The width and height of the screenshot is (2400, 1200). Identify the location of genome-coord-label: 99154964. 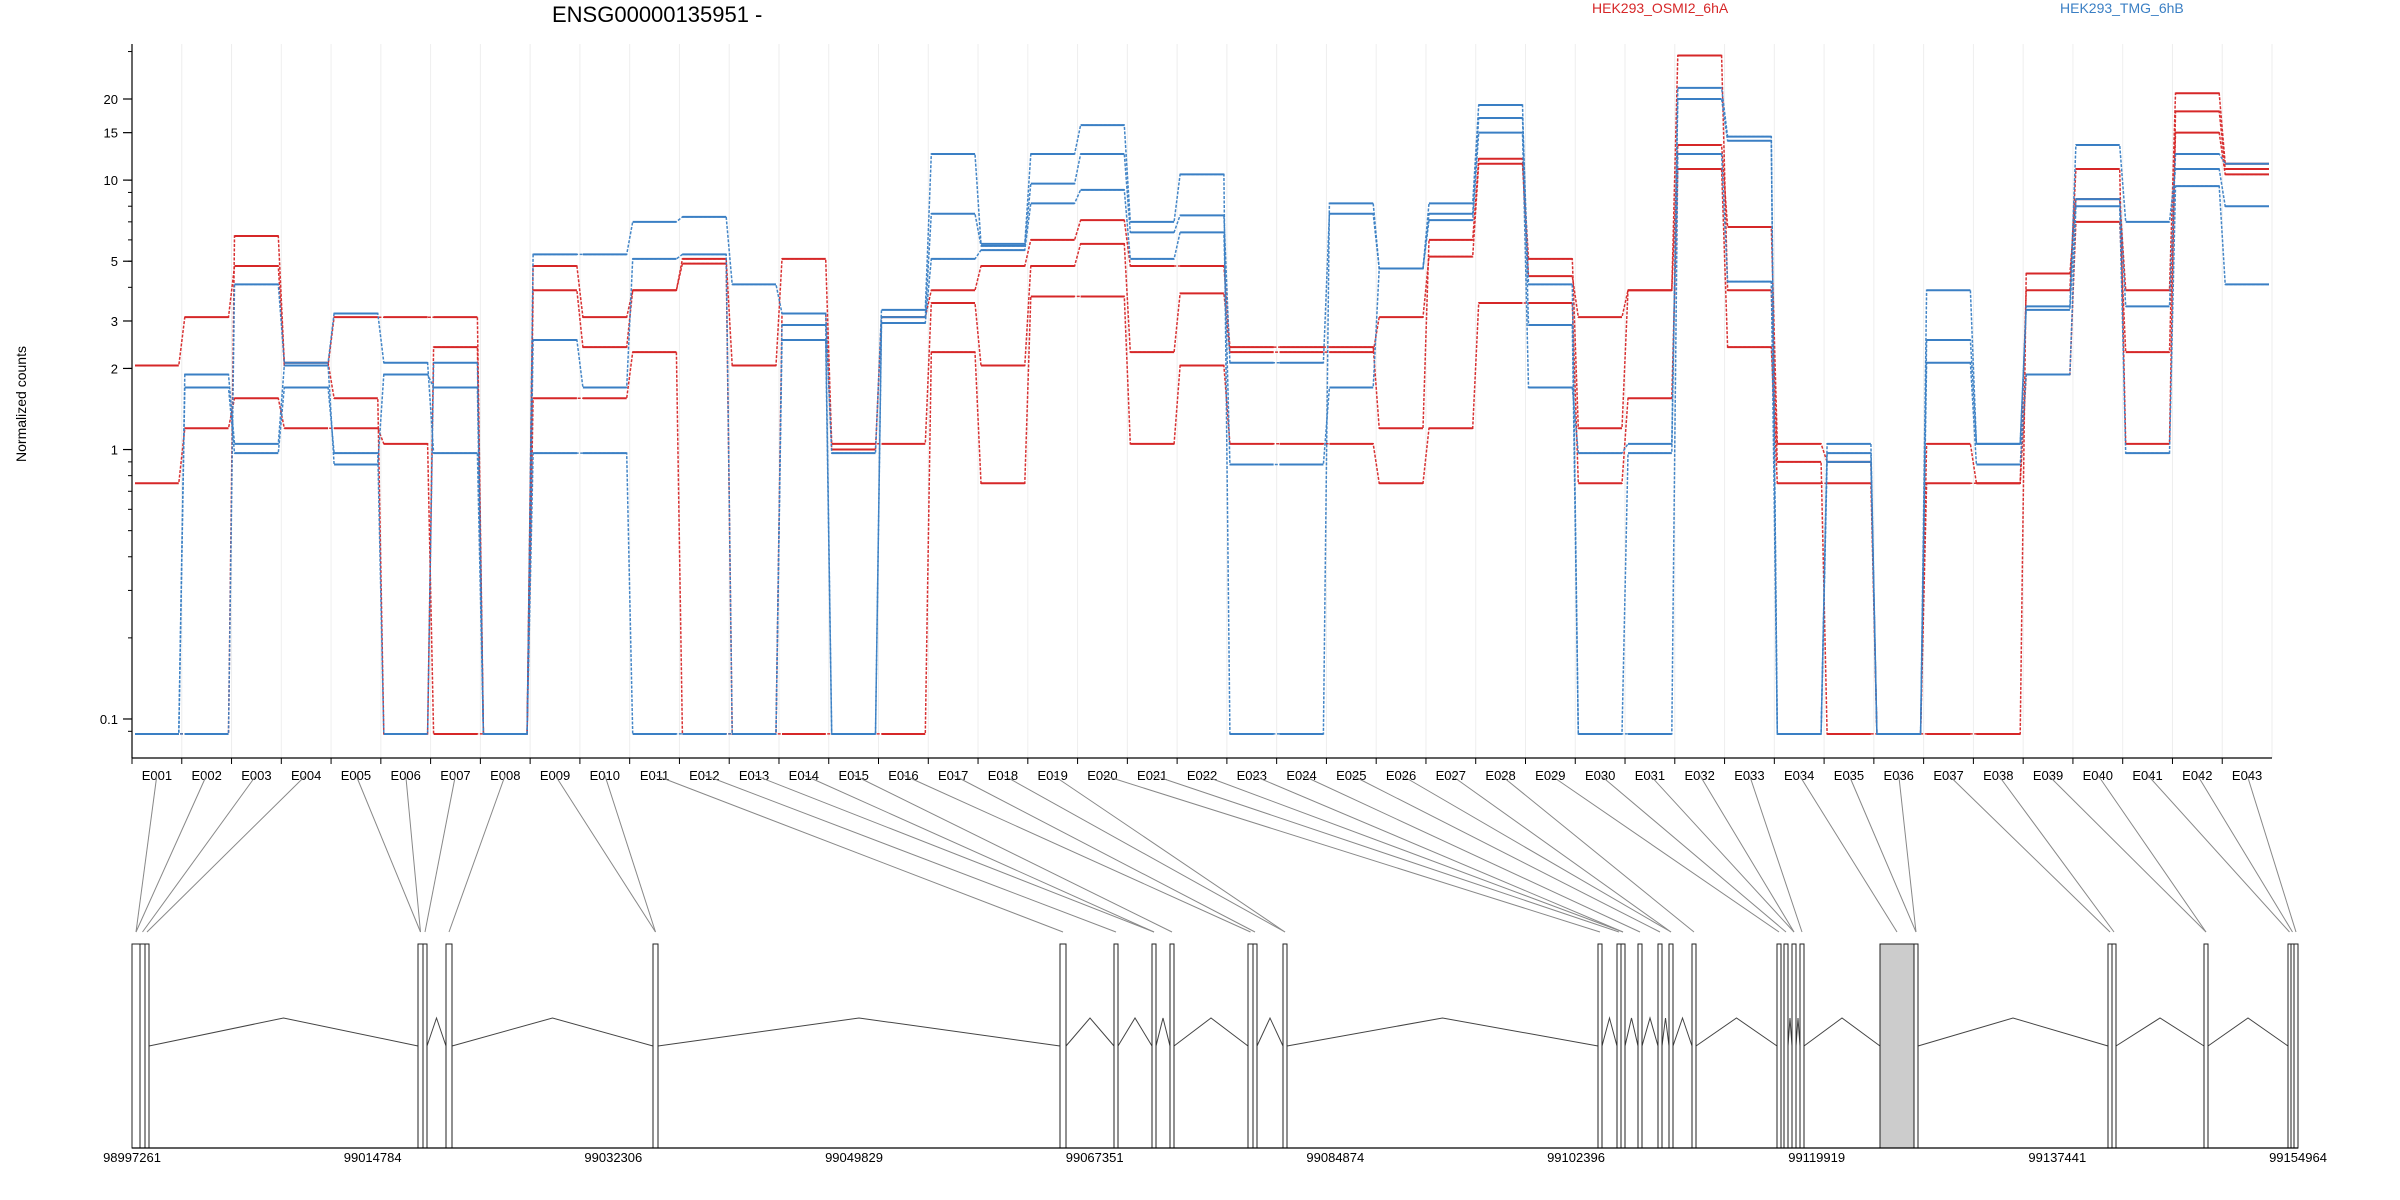
(2298, 1157).